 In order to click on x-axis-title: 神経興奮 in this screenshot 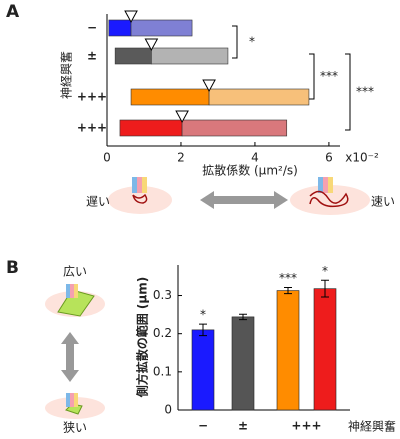, I will do `click(372, 426)`.